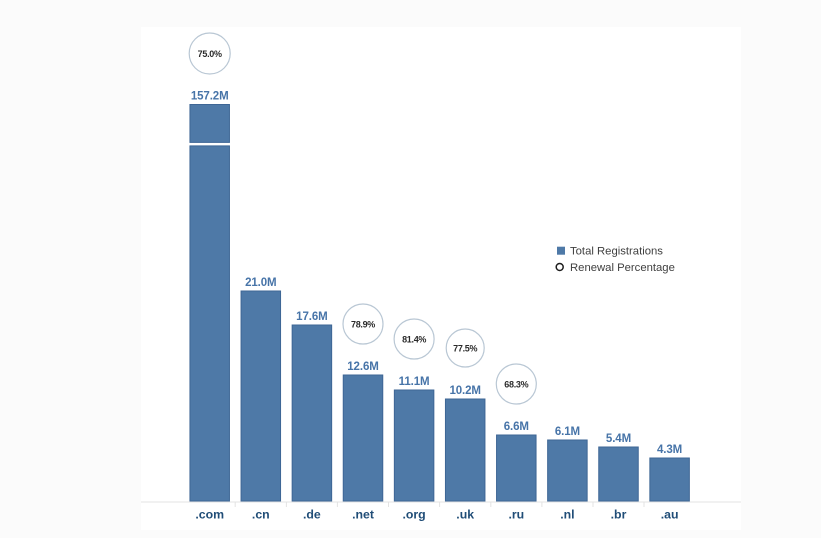  What do you see at coordinates (619, 515) in the screenshot?
I see `svg-text: .br` at bounding box center [619, 515].